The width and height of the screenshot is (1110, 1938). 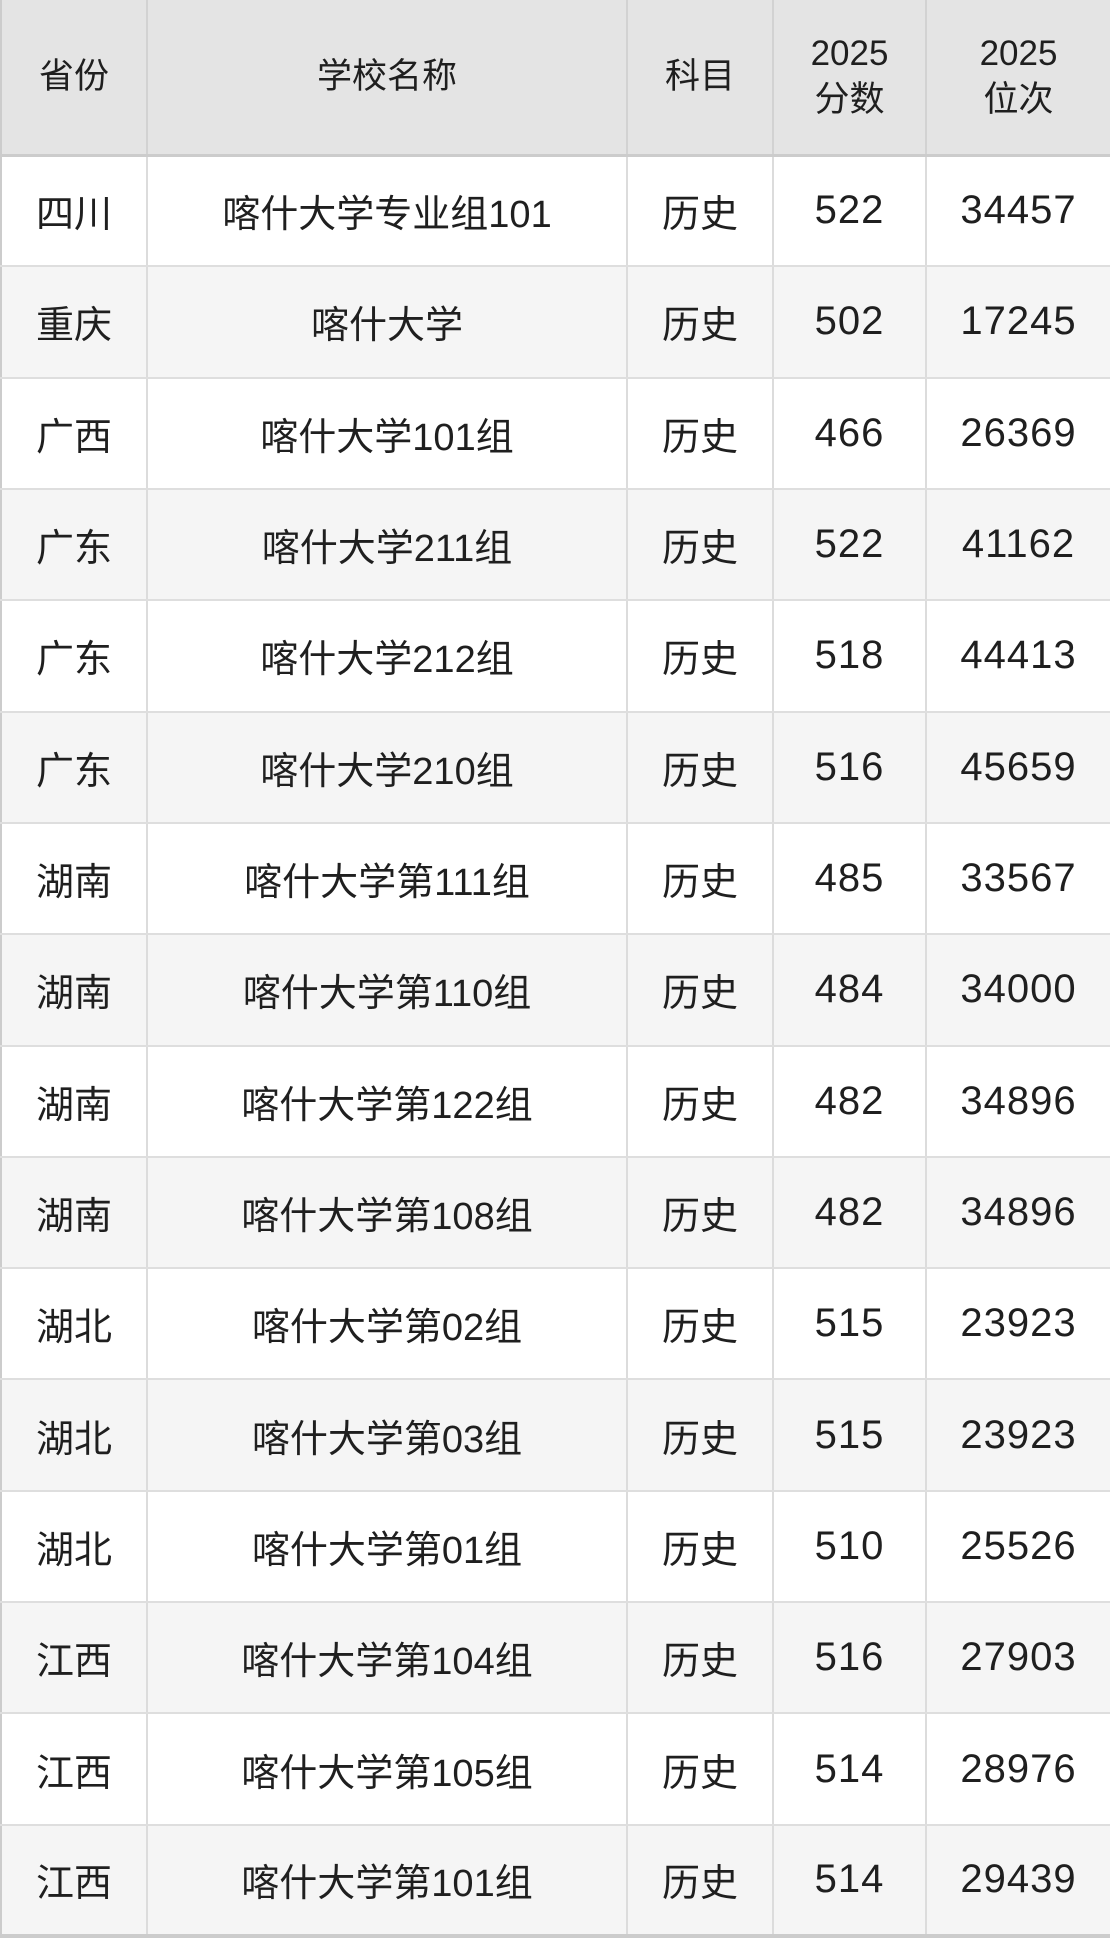 I want to click on table-row: 湖北 喀什大学第03组 历史 515 23923, so click(x=555, y=1435).